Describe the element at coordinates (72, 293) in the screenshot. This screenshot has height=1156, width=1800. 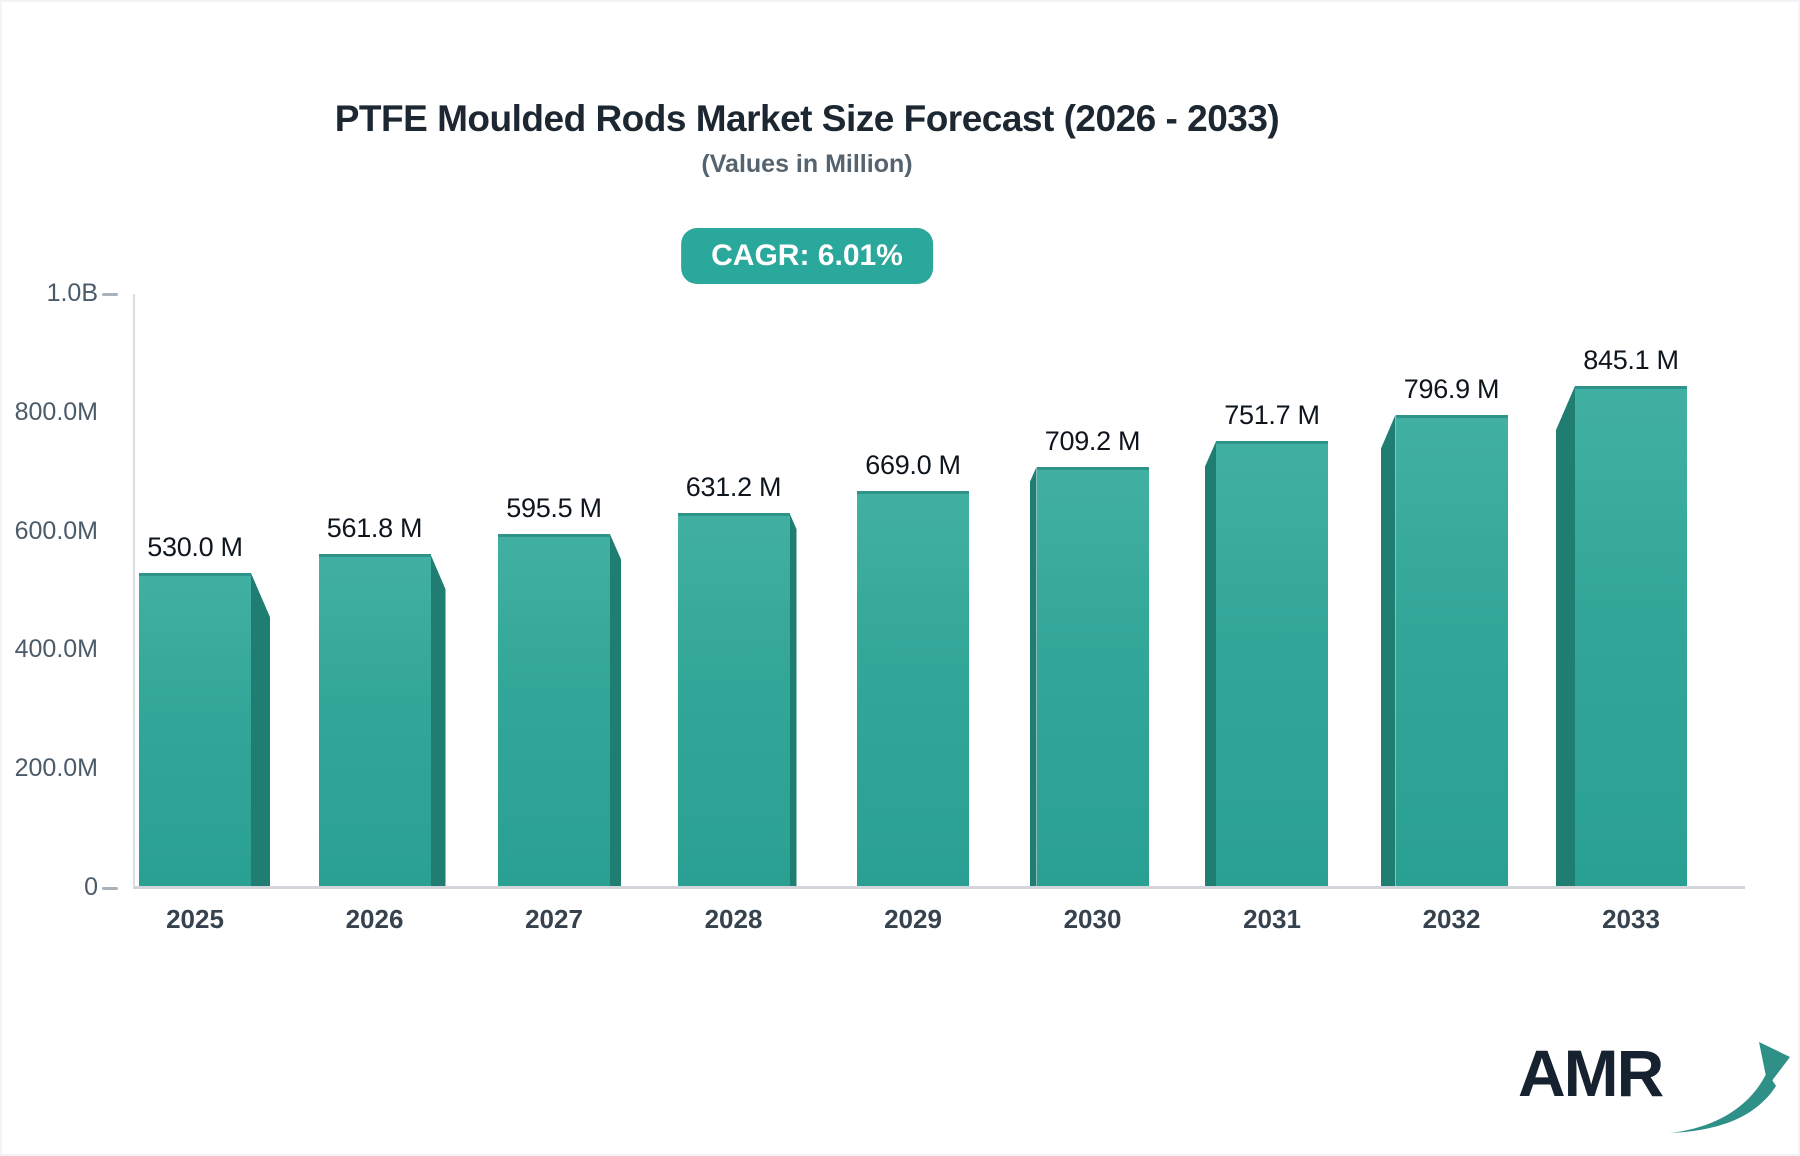
I see `y-axis-tick-label: 1.0B` at that location.